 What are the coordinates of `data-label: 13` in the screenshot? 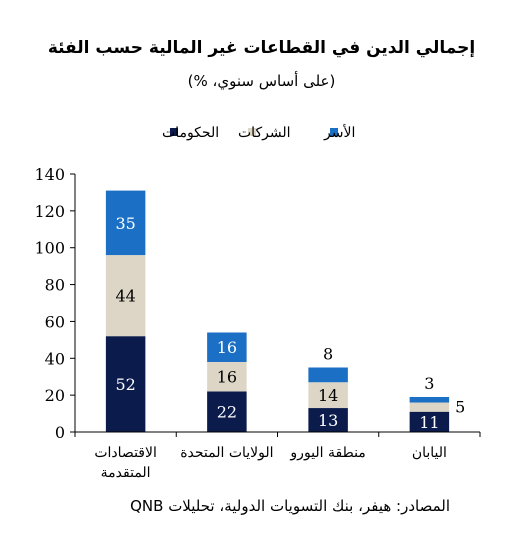 It's located at (328, 420).